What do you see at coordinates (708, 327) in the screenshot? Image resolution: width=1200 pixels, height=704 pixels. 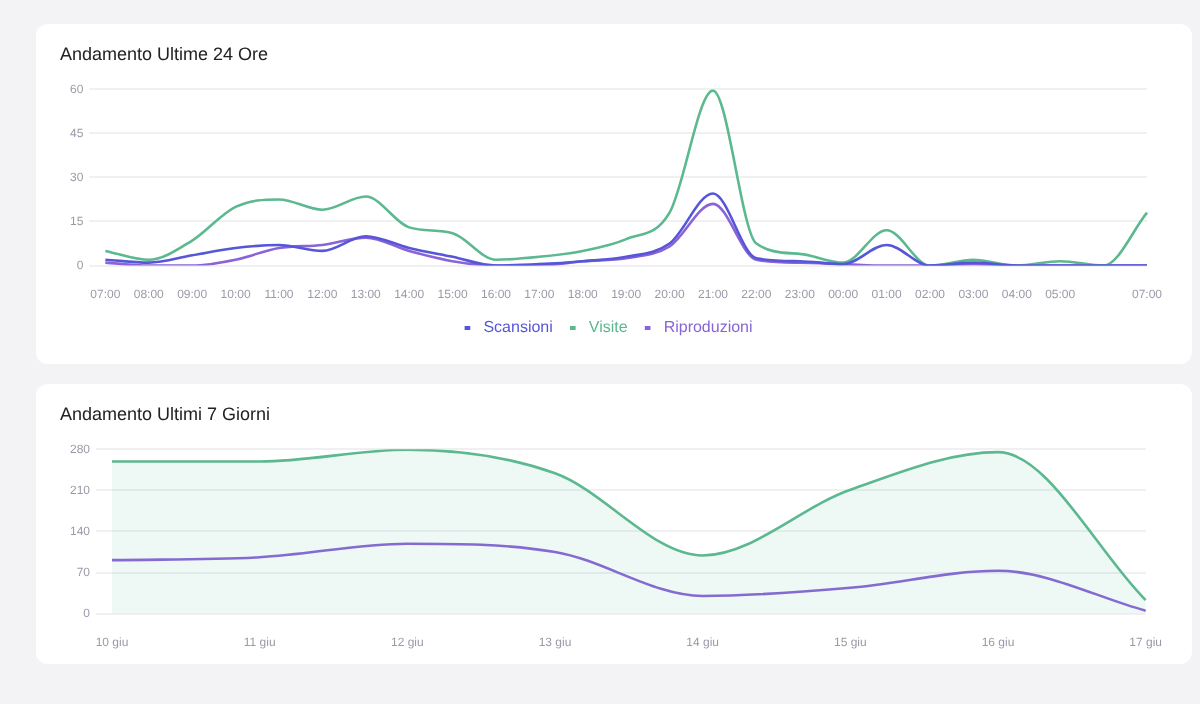 I see `legend-label: Riproduzioni` at bounding box center [708, 327].